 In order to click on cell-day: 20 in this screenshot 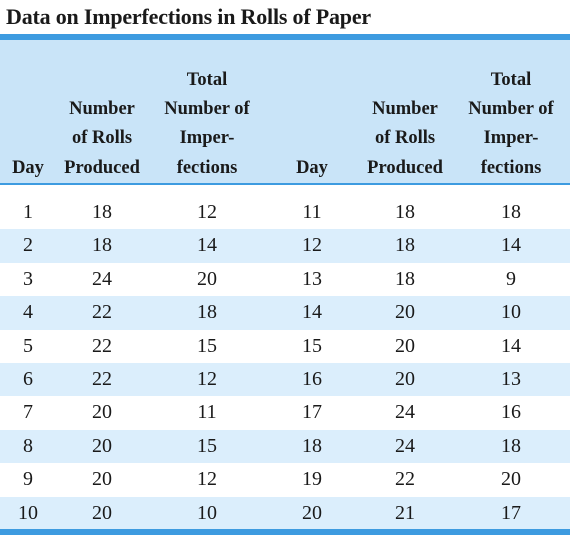, I will do `click(312, 512)`.